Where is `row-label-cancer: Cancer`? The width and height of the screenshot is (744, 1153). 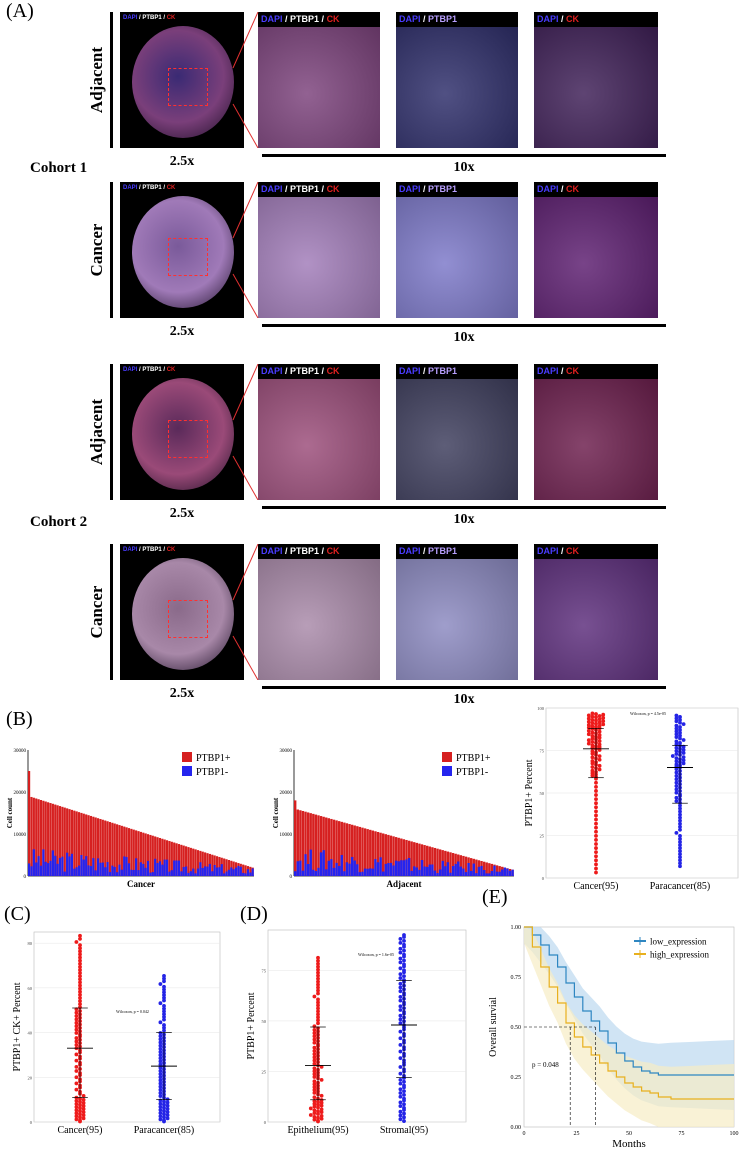
row-label-cancer: Cancer is located at coordinates (96, 250).